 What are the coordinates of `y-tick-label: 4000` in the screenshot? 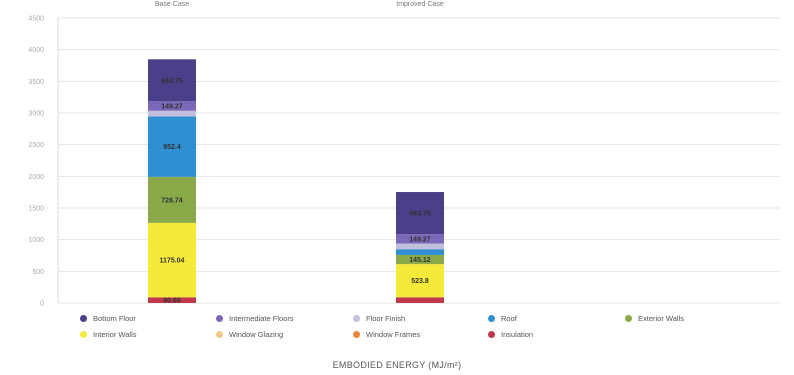 It's located at (36, 50).